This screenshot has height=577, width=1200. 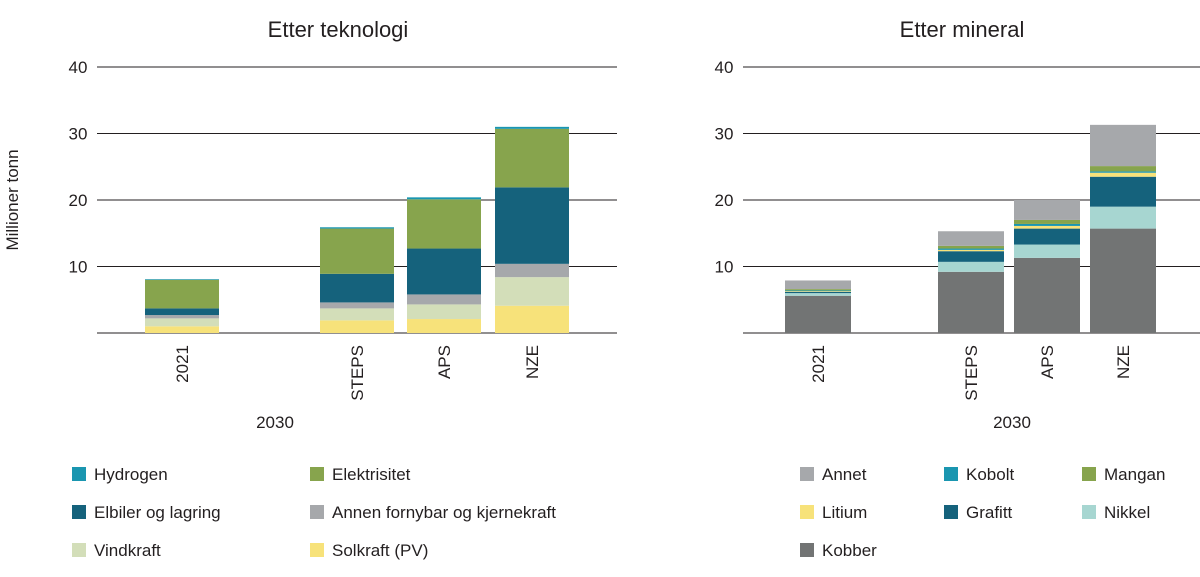 I want to click on legend-label: Elektrisitet, so click(x=371, y=474).